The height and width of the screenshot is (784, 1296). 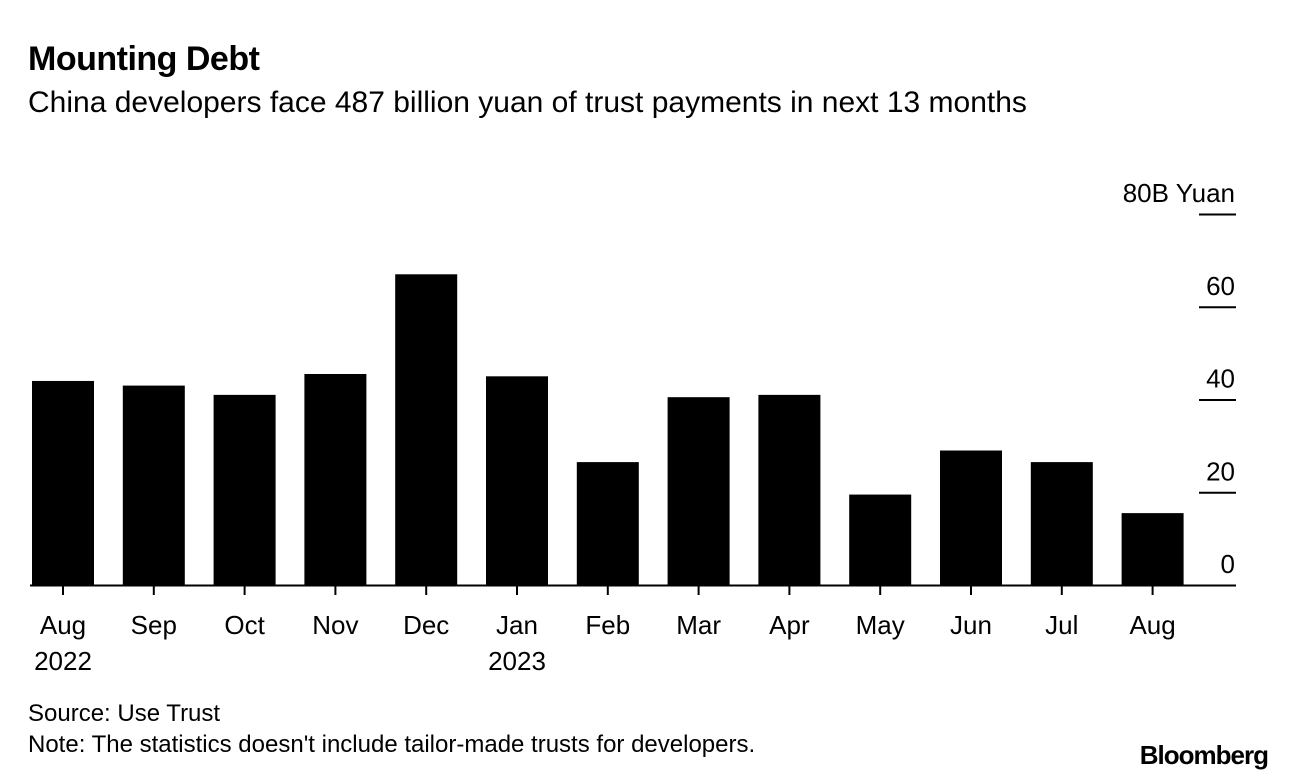 What do you see at coordinates (1228, 564) in the screenshot?
I see `y-tick-label-0: 0` at bounding box center [1228, 564].